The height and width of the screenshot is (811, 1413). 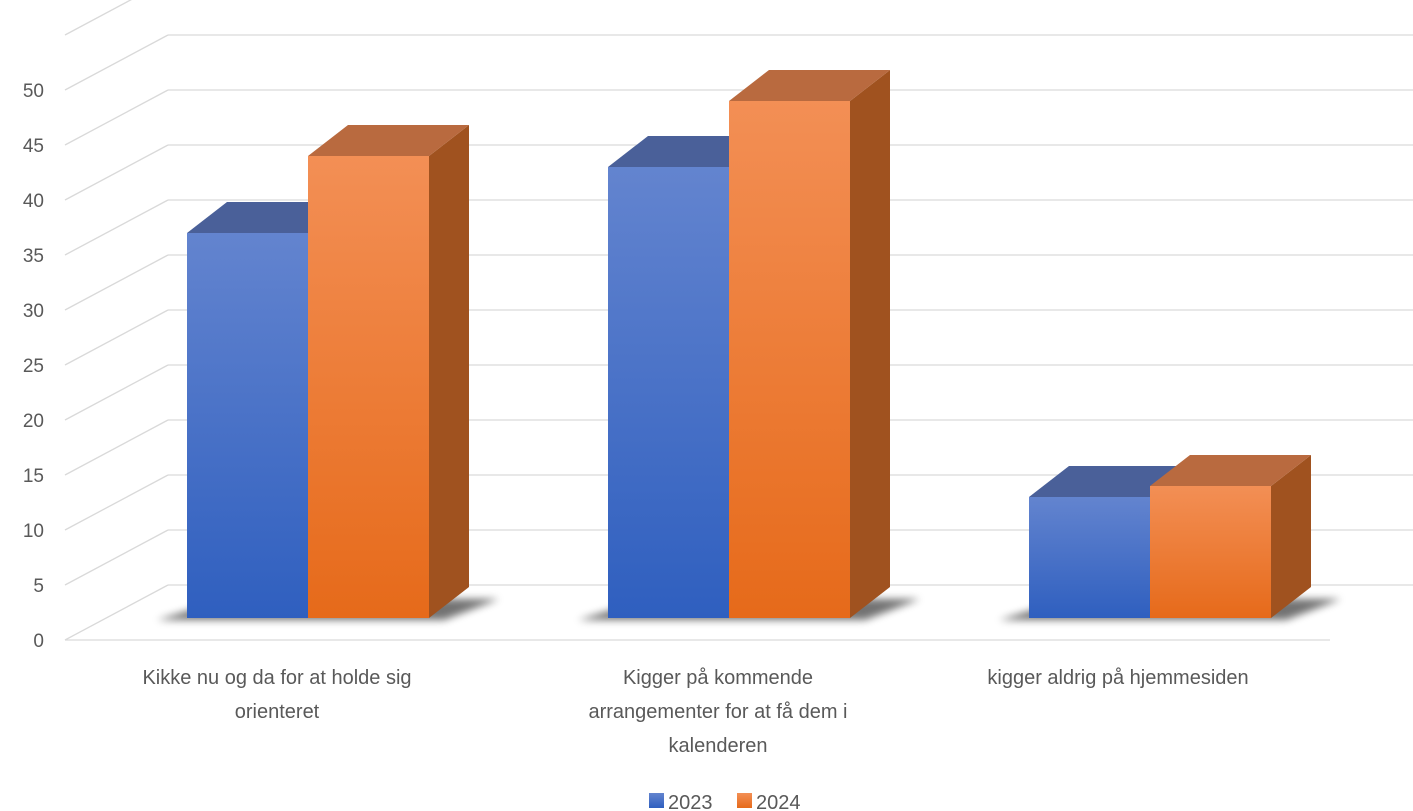 What do you see at coordinates (33, 91) in the screenshot?
I see `y-tick-label: 50` at bounding box center [33, 91].